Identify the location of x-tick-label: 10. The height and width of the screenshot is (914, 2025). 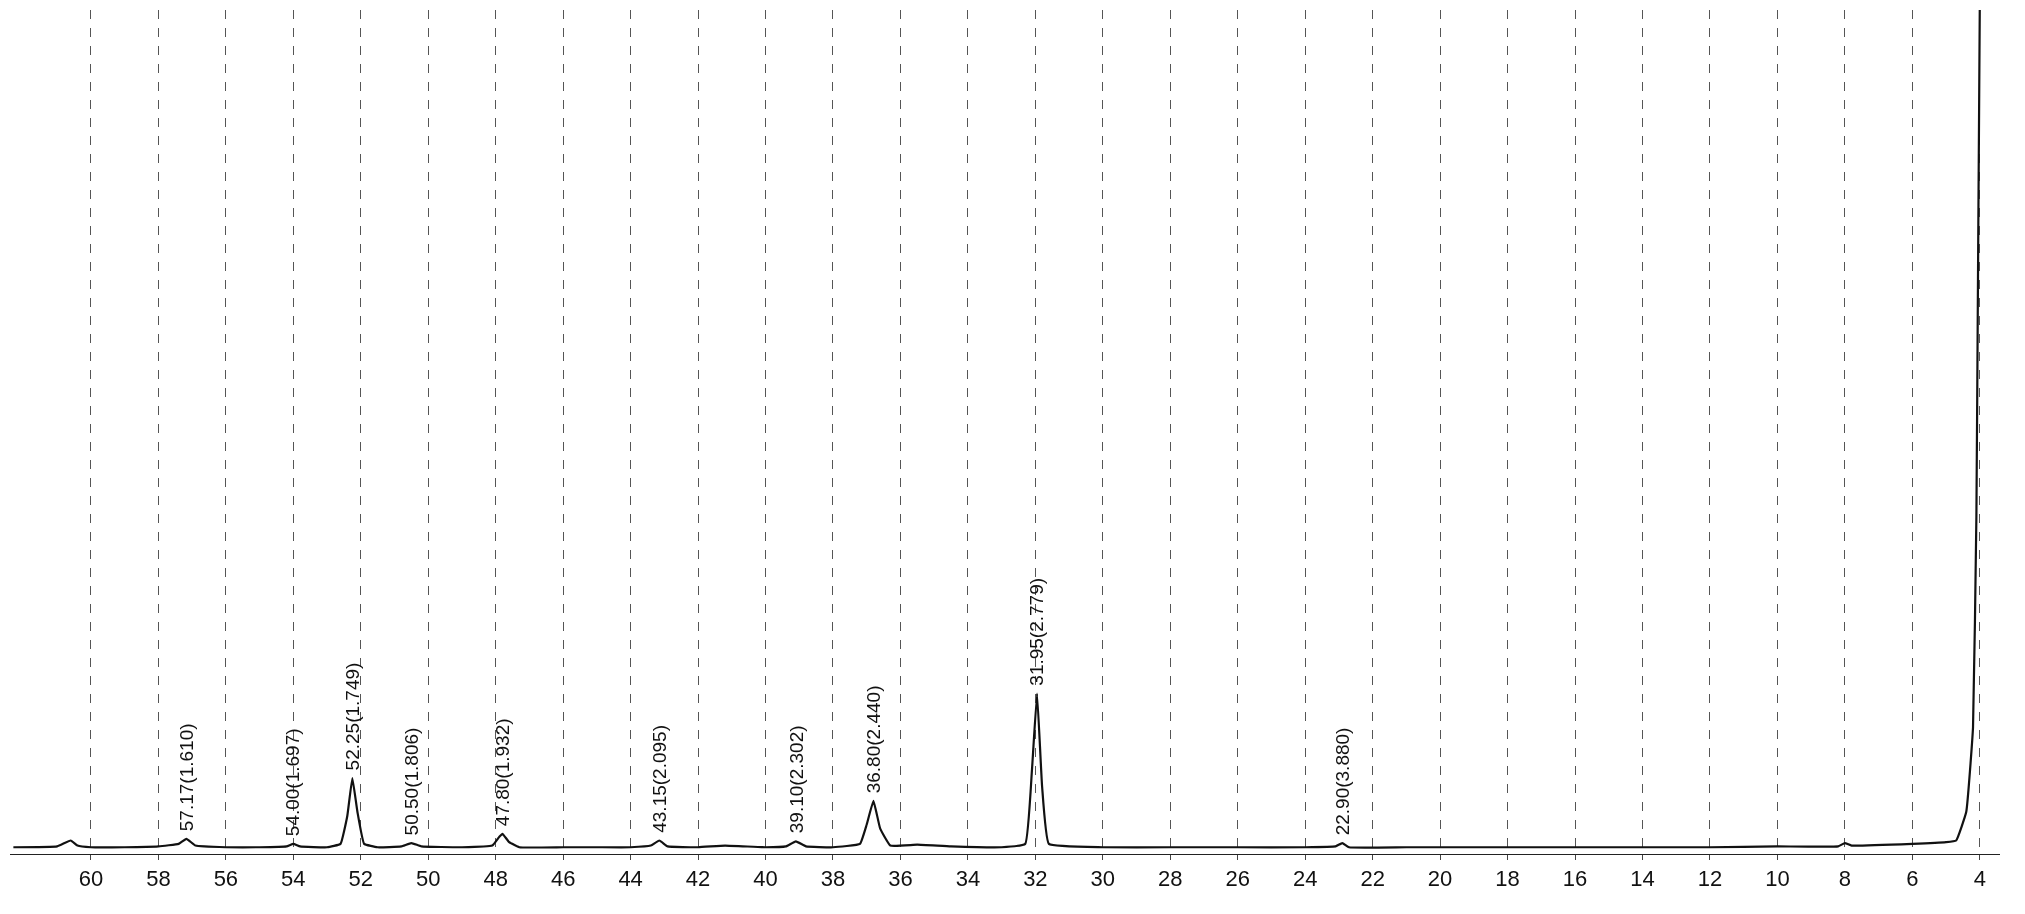
(1777, 879).